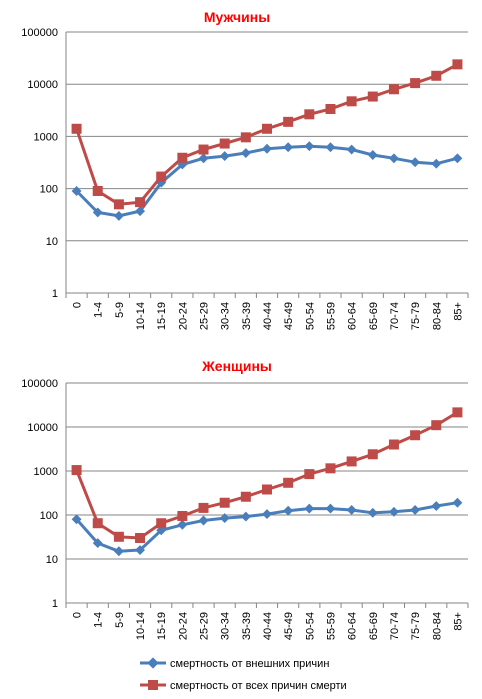 The height and width of the screenshot is (699, 482). What do you see at coordinates (153, 685) in the screenshot?
I see `legend-marker-square` at bounding box center [153, 685].